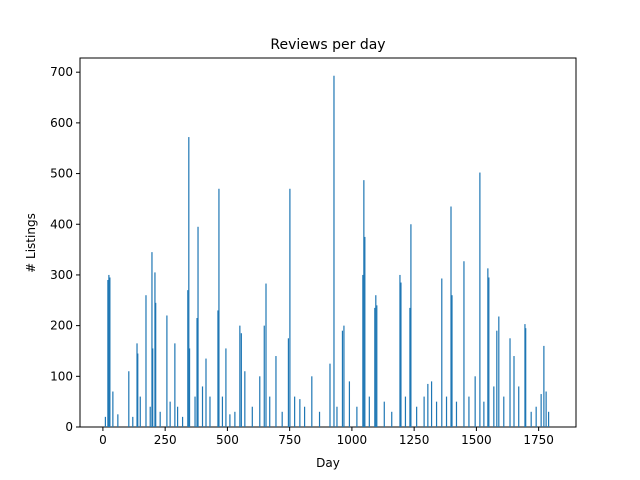 The width and height of the screenshot is (640, 480). Describe the element at coordinates (69, 427) in the screenshot. I see `y-tick-label: 0` at that location.